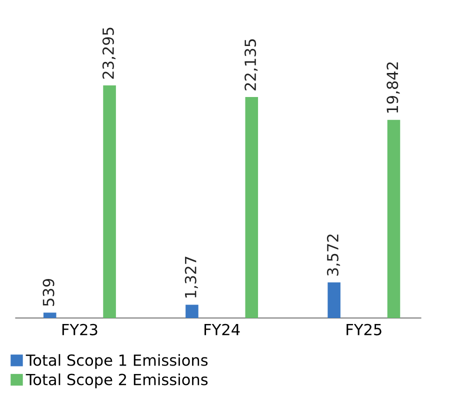 The height and width of the screenshot is (400, 450). Describe the element at coordinates (117, 361) in the screenshot. I see `legend-label: Total Scope 1 Emissions` at that location.